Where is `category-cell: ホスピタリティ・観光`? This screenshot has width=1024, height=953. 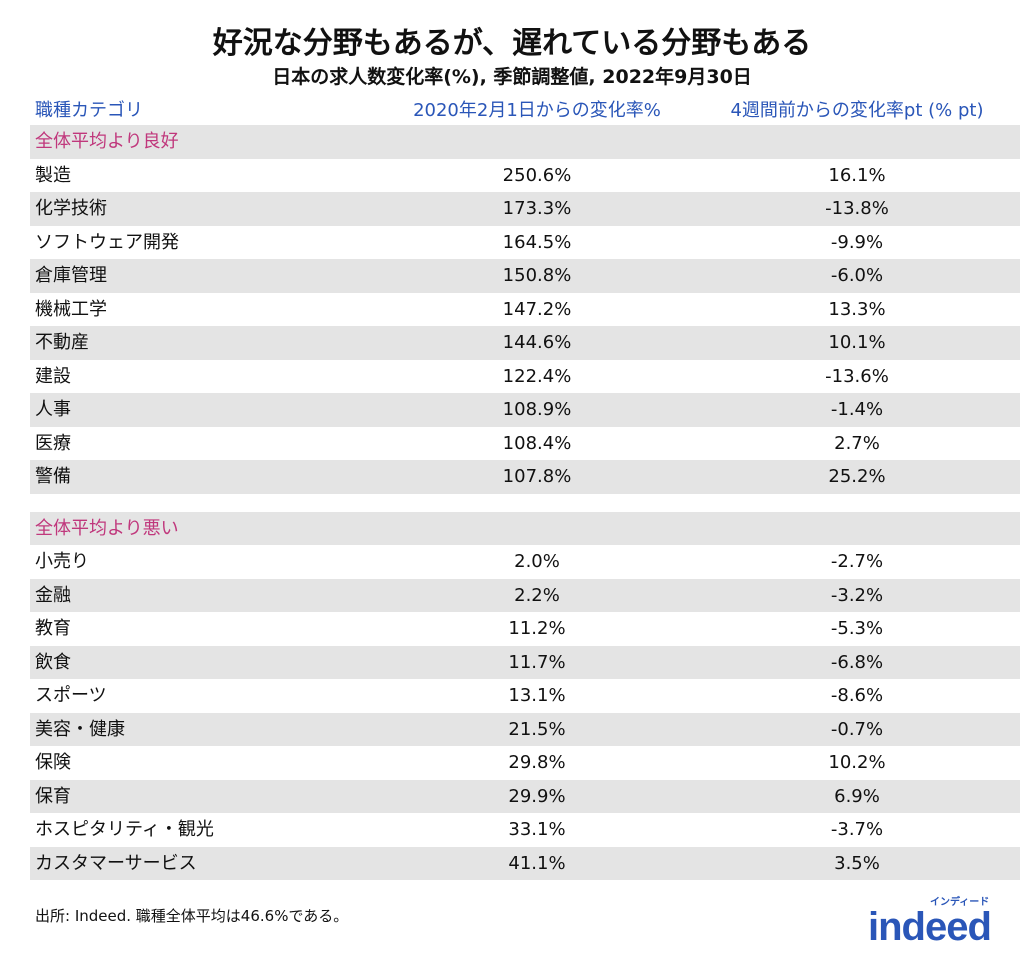
category-cell: ホスピタリティ・観光 is located at coordinates (124, 829).